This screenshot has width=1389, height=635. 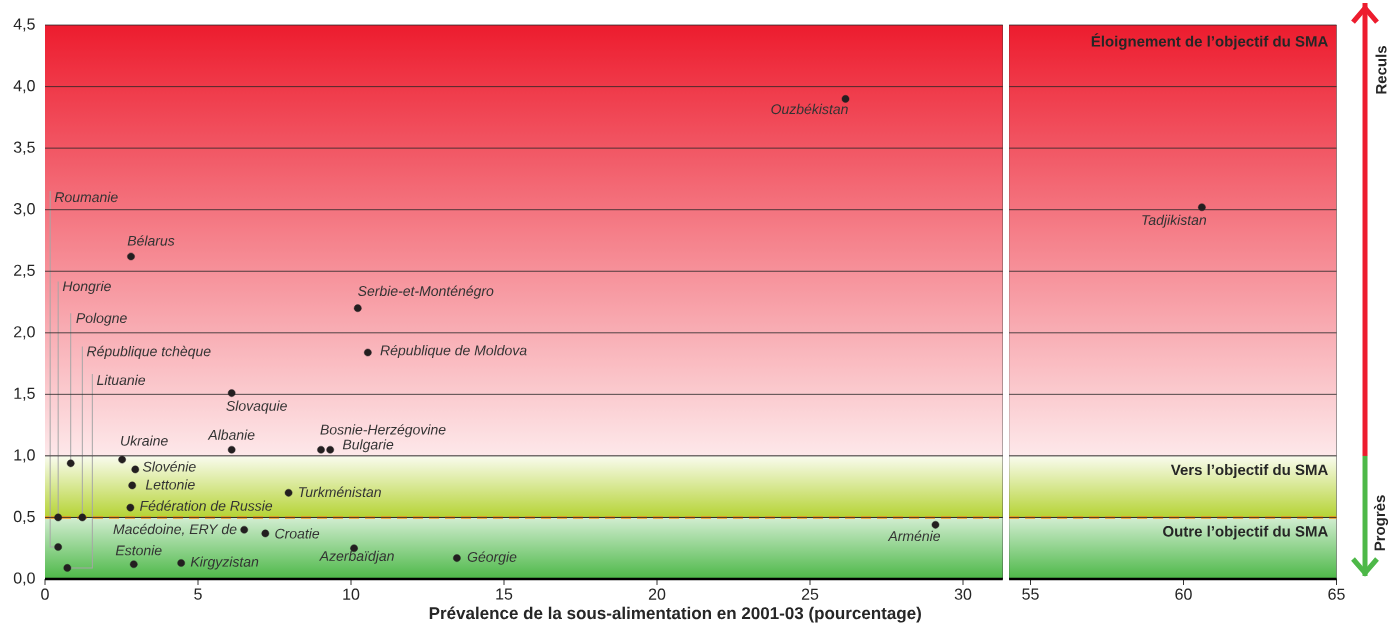 I want to click on x-tick-label: 5, so click(x=198, y=594).